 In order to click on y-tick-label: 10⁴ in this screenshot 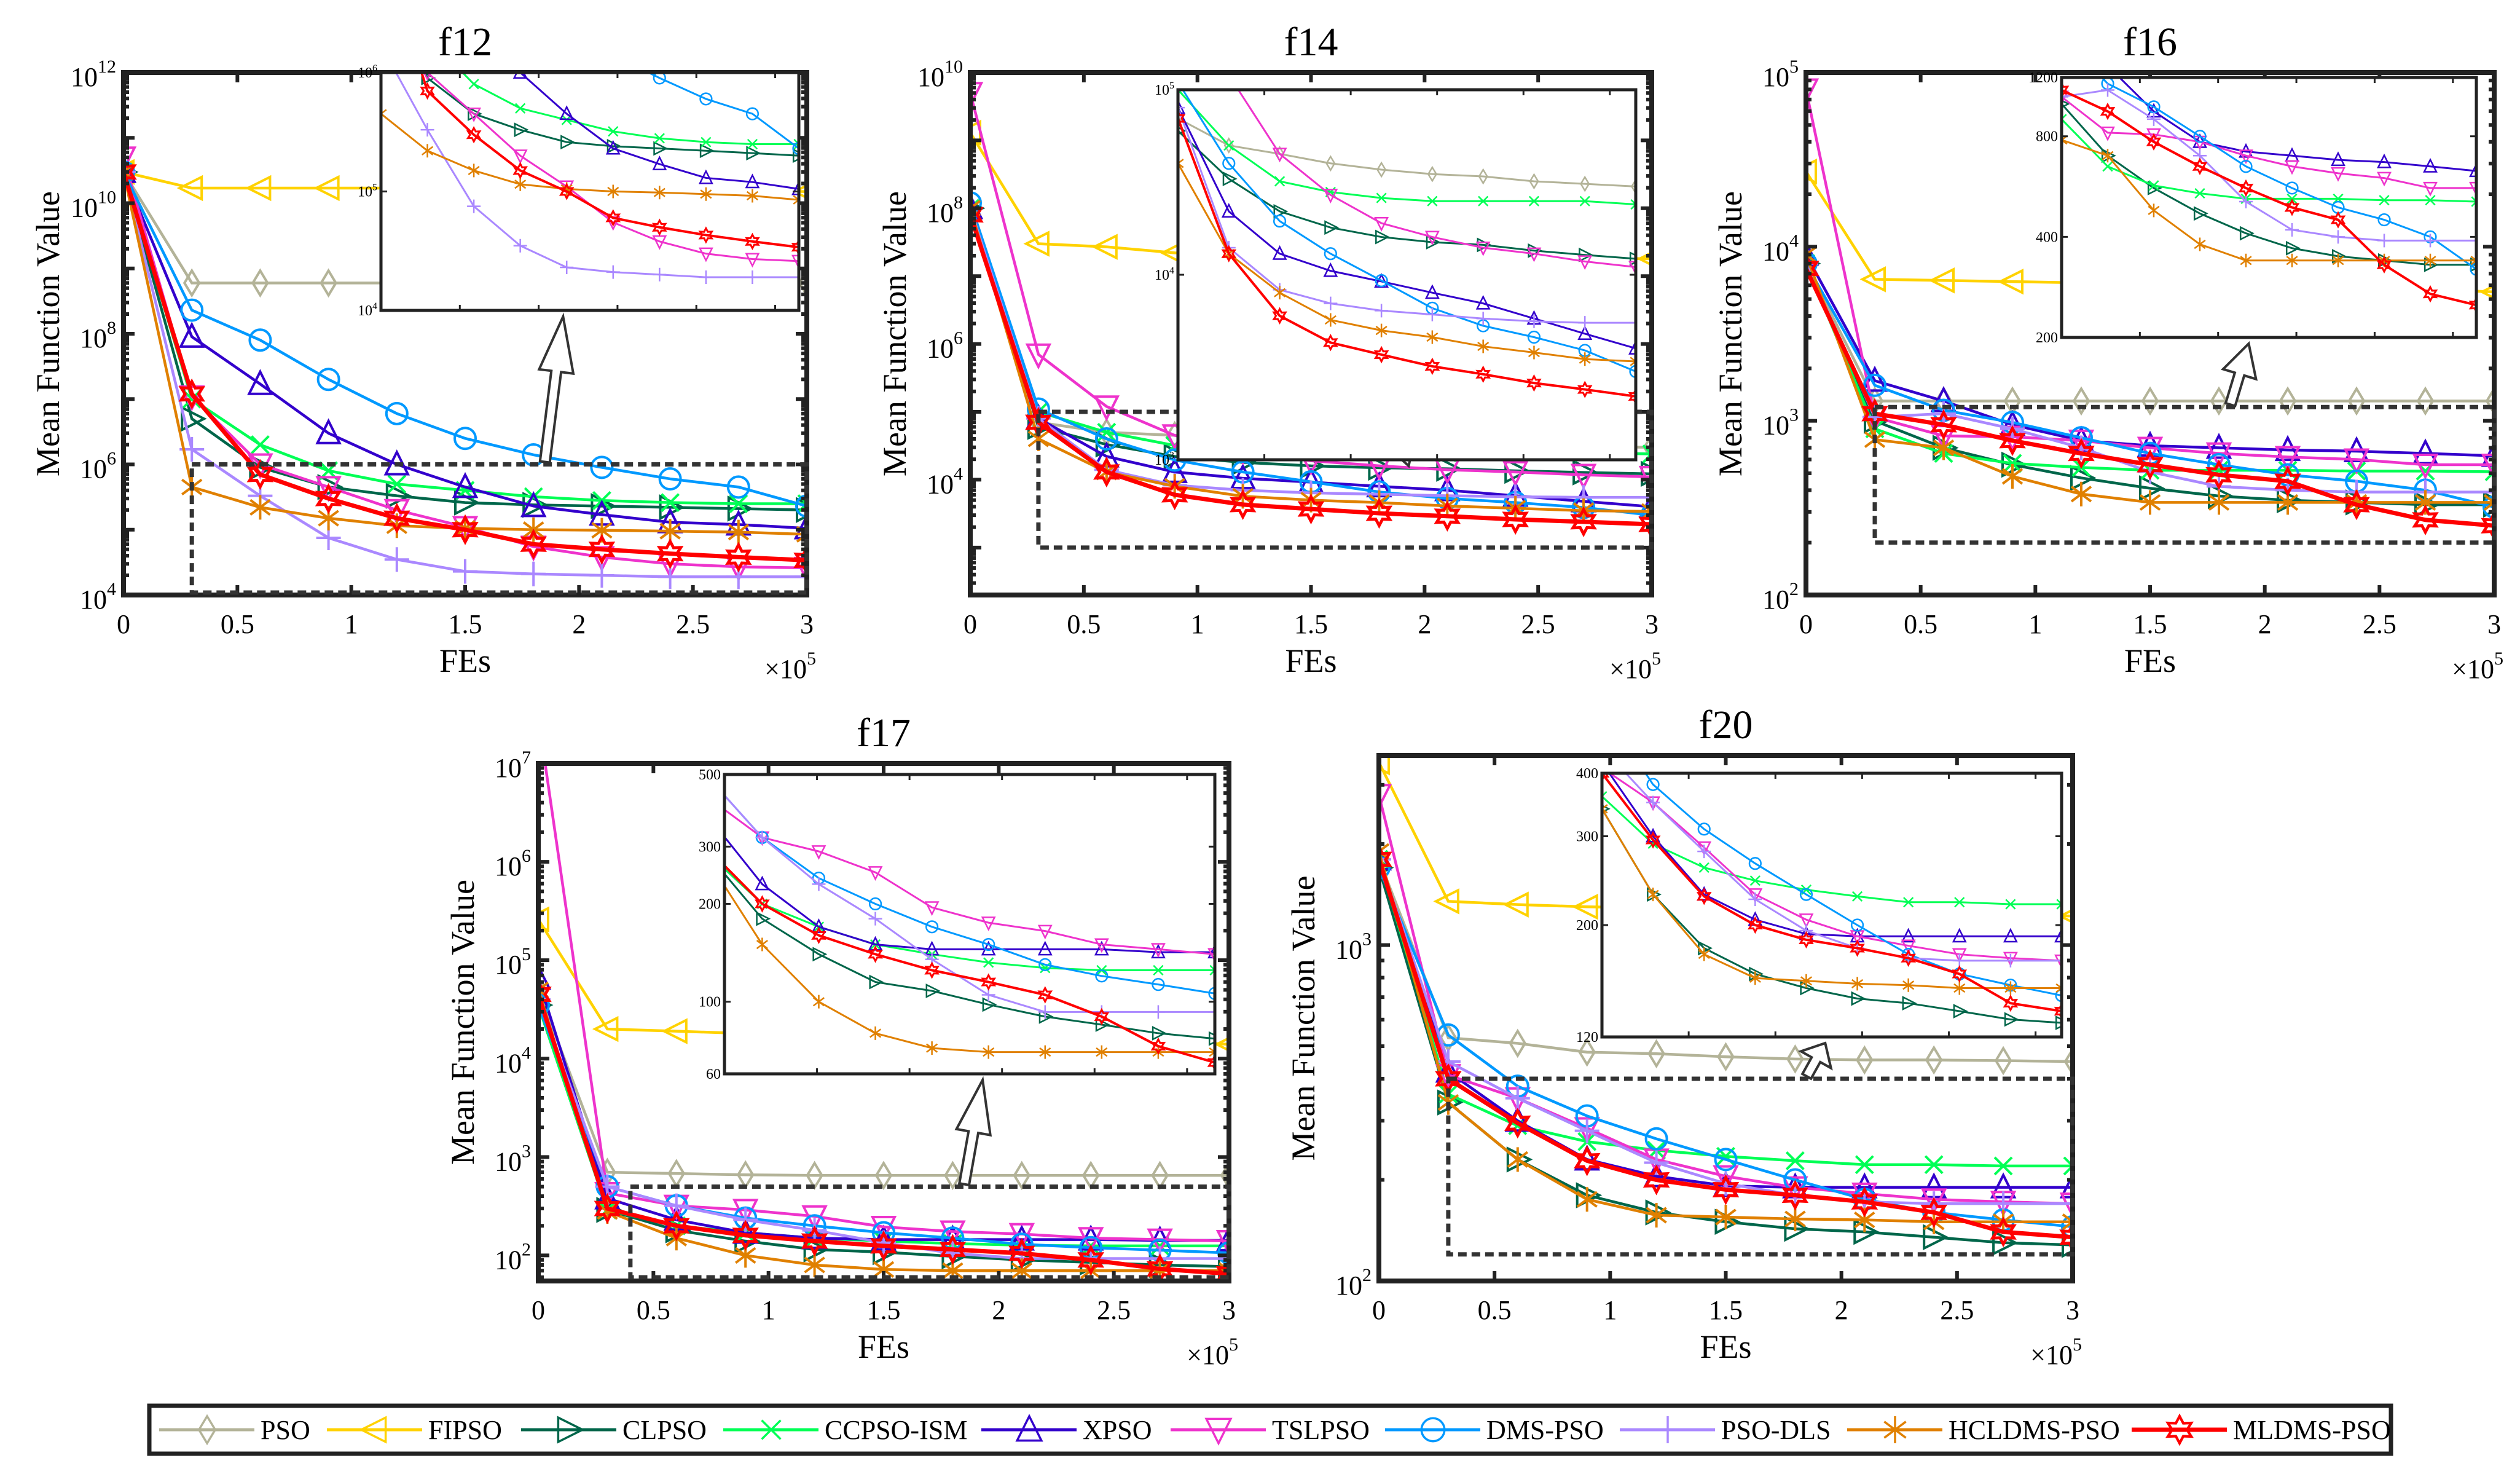, I will do `click(1781, 249)`.